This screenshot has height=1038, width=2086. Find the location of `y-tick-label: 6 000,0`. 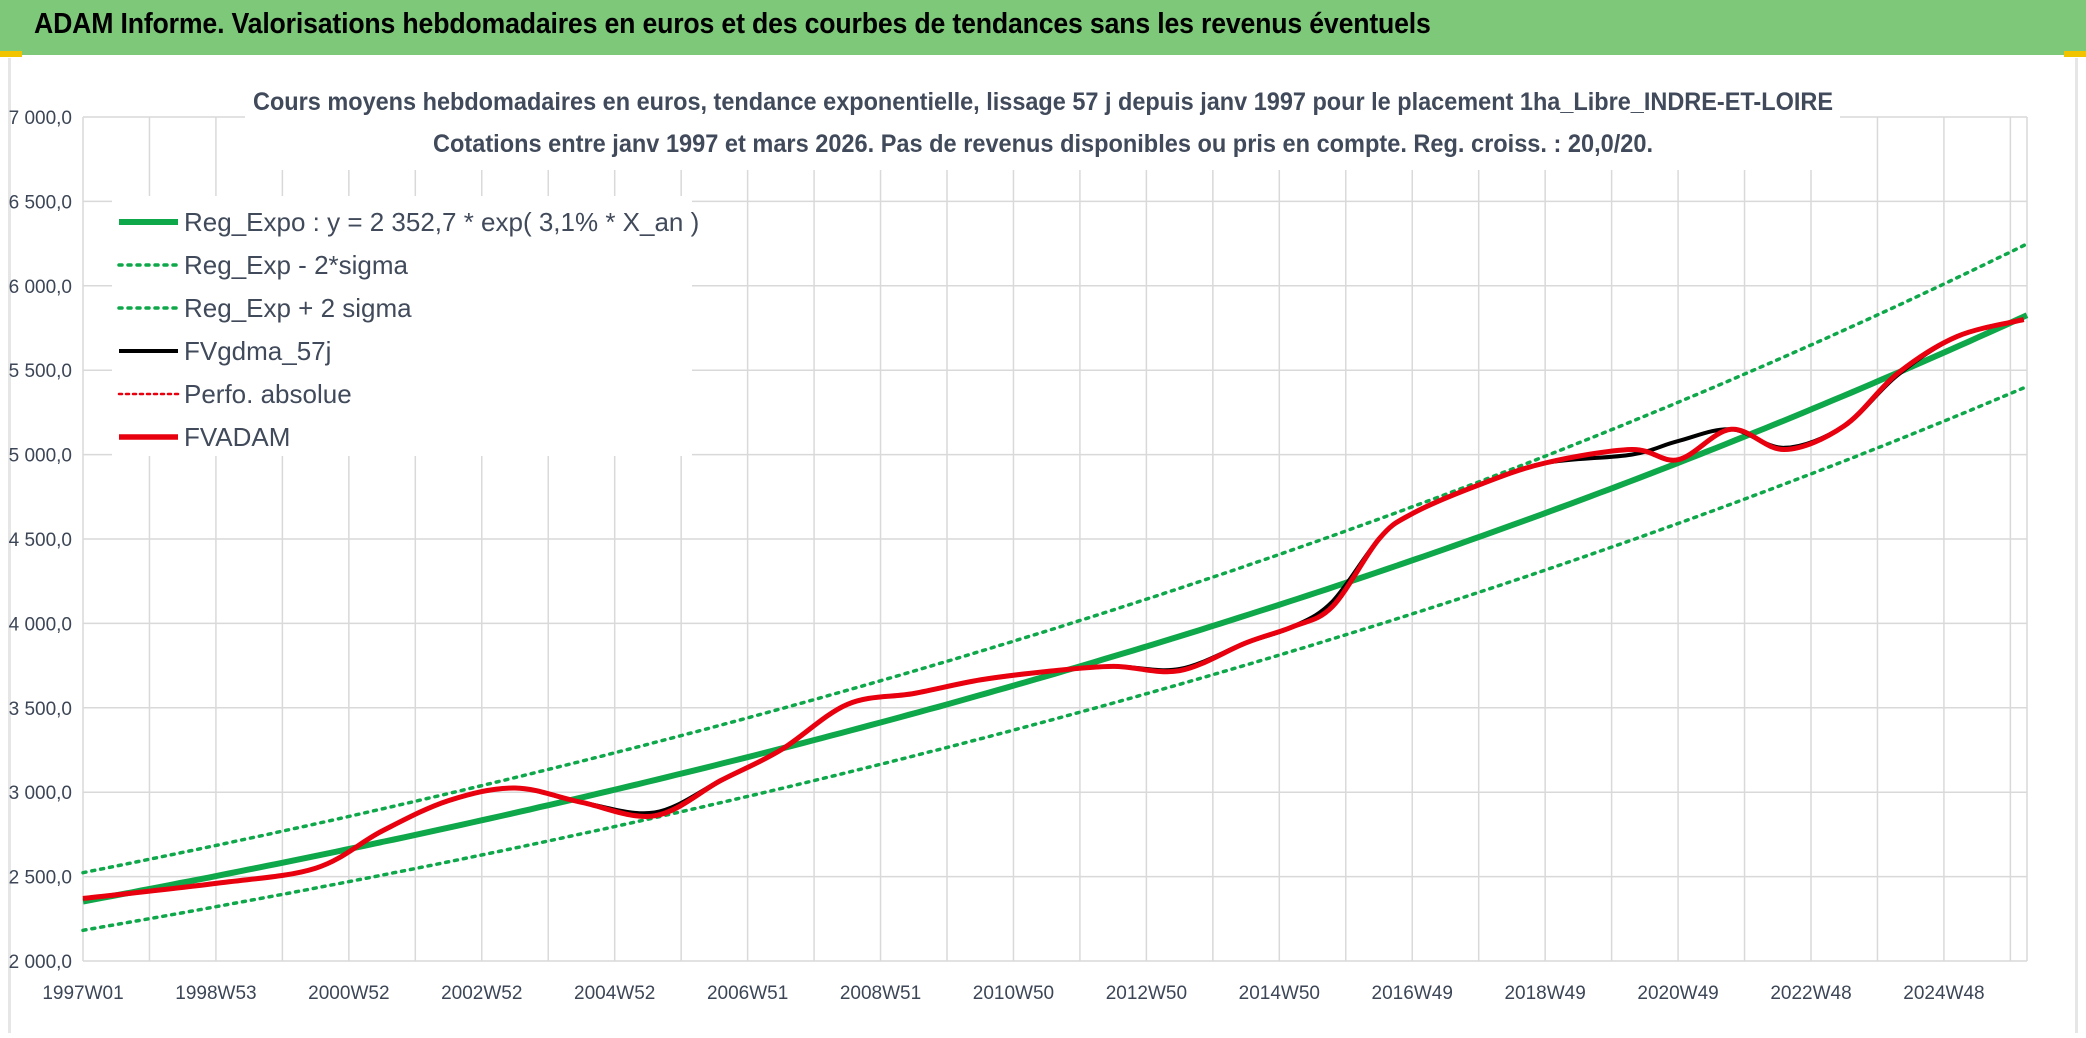

y-tick-label: 6 000,0 is located at coordinates (40, 287).